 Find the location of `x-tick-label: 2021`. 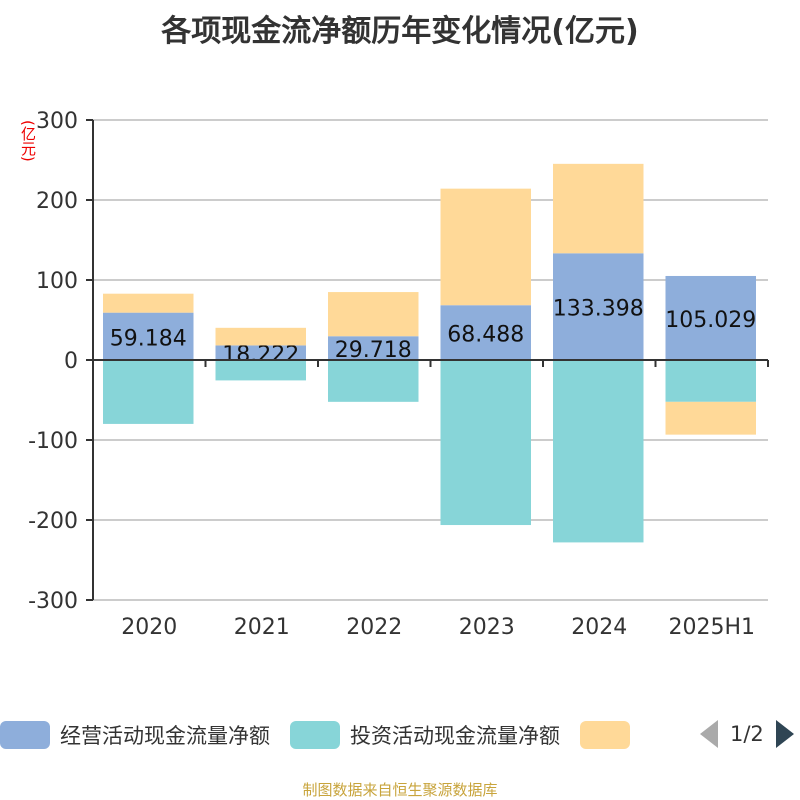

x-tick-label: 2021 is located at coordinates (262, 627).